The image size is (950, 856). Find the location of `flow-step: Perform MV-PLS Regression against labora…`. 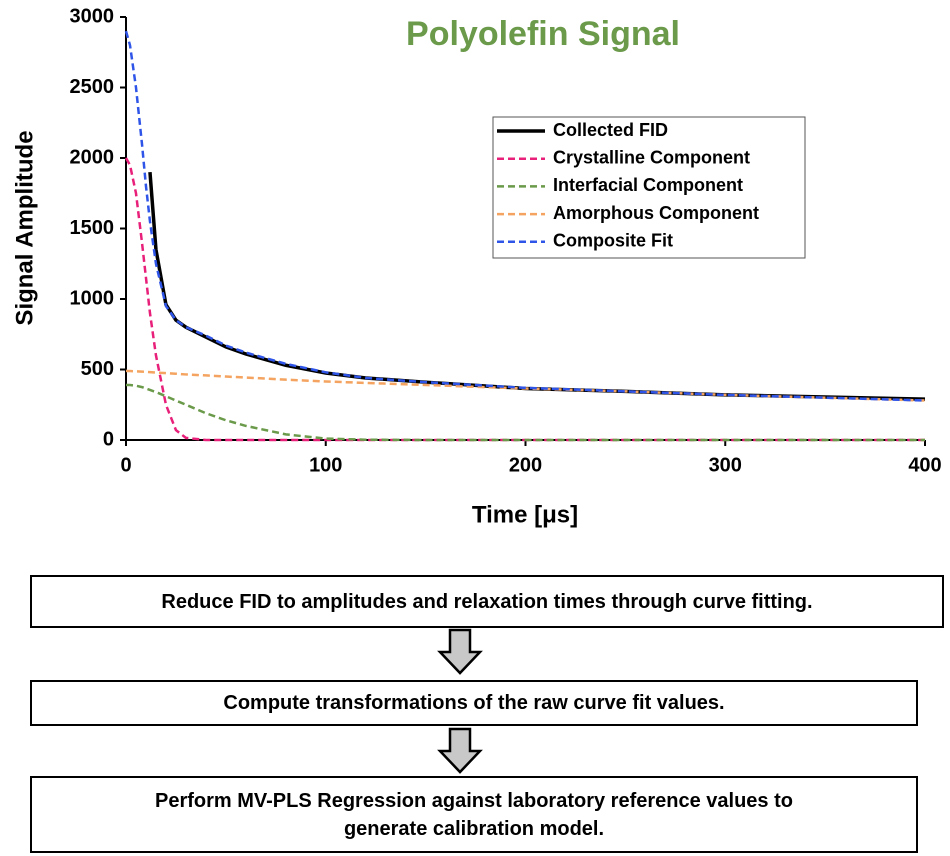

flow-step: Perform MV-PLS Regression against labora… is located at coordinates (474, 814).